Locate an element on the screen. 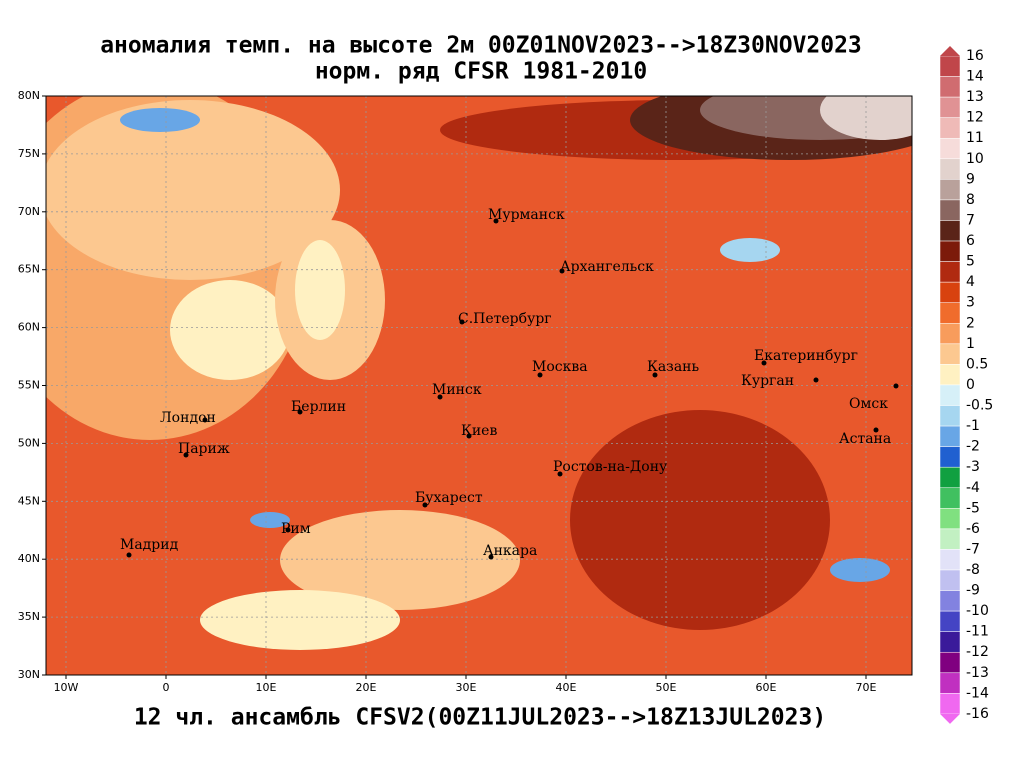 The height and width of the screenshot is (772, 1024). colorbar-label: -5 is located at coordinates (973, 508).